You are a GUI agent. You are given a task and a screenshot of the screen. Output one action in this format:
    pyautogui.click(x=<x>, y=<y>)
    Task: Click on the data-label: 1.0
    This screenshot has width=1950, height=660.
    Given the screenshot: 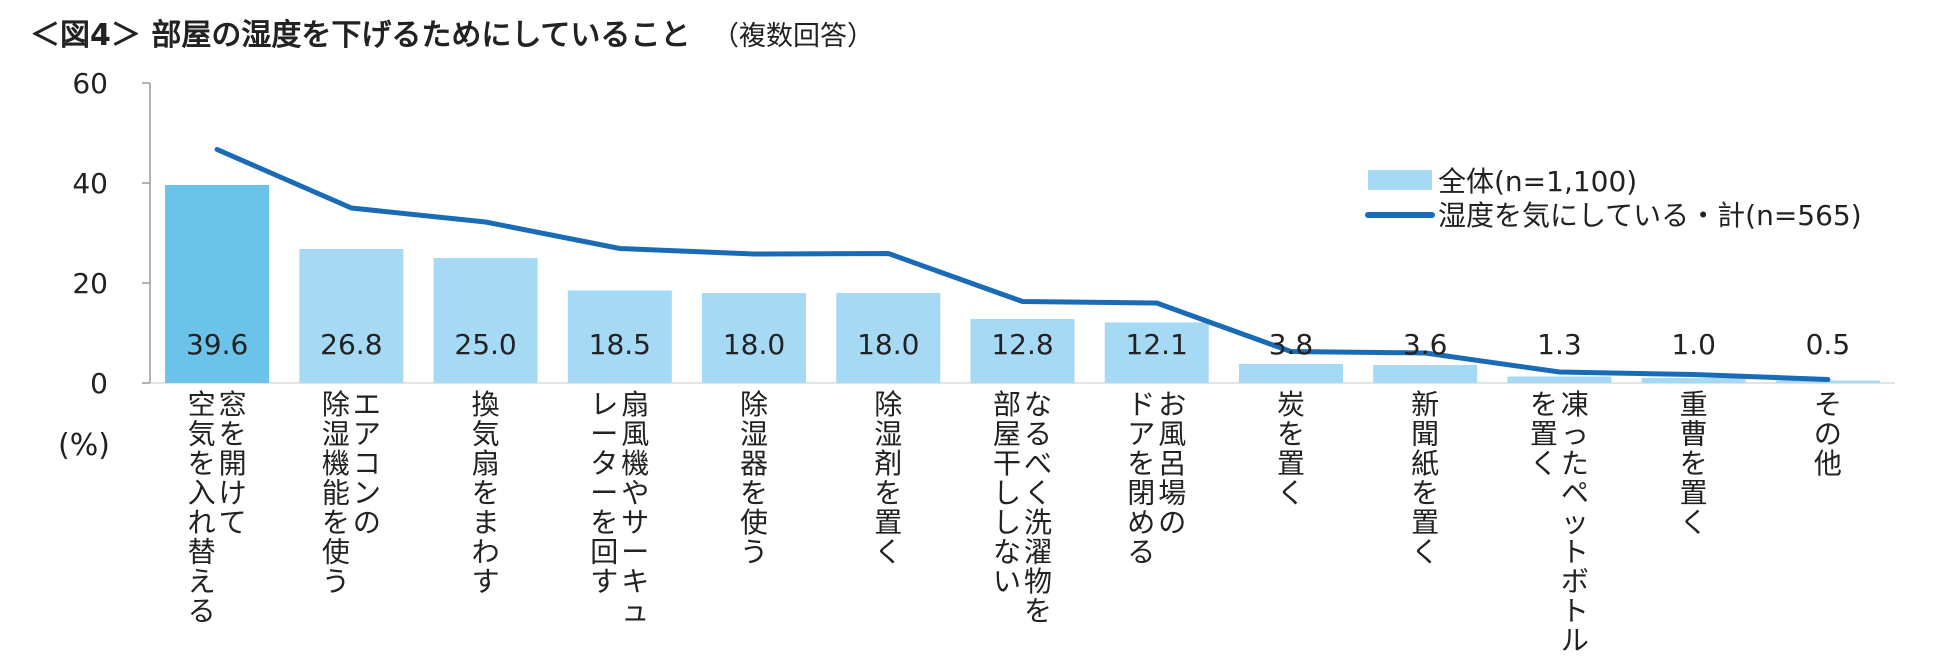 What is the action you would take?
    pyautogui.click(x=1693, y=344)
    